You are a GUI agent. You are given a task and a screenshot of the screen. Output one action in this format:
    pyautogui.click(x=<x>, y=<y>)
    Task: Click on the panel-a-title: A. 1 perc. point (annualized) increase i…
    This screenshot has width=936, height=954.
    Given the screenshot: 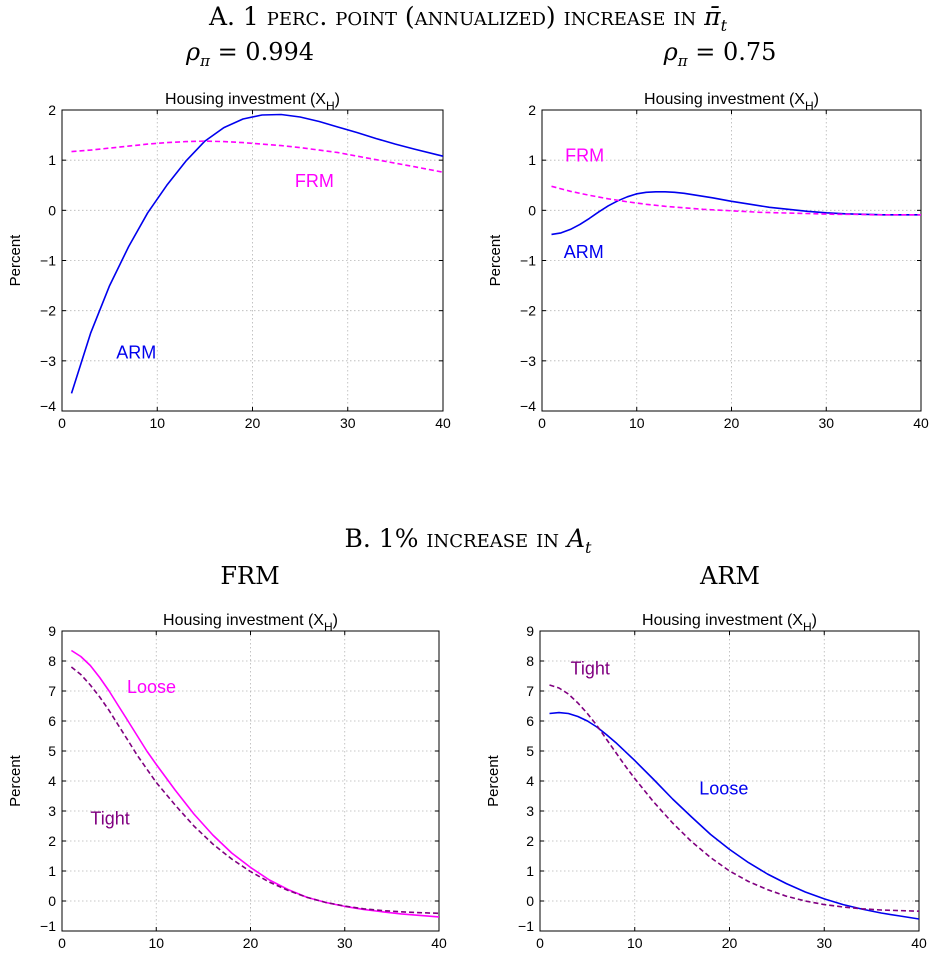 What is the action you would take?
    pyautogui.click(x=468, y=18)
    